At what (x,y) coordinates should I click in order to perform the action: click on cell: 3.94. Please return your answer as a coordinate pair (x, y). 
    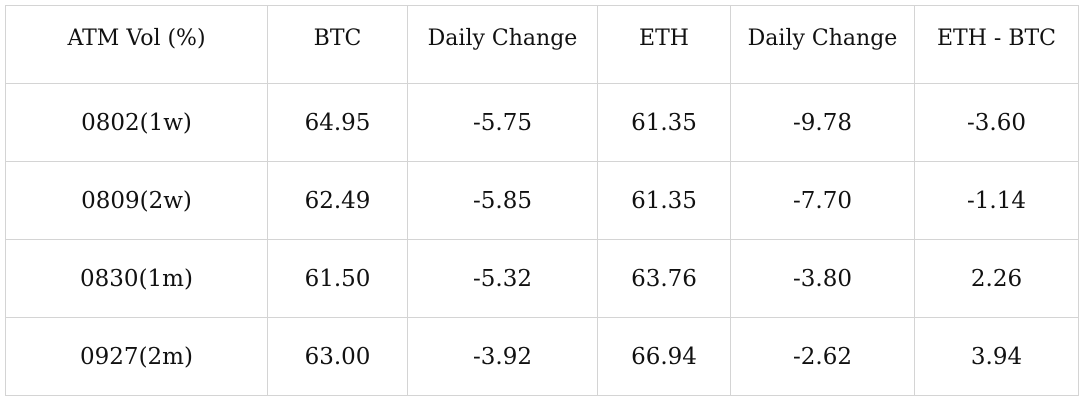
    Looking at the image, I should click on (996, 356).